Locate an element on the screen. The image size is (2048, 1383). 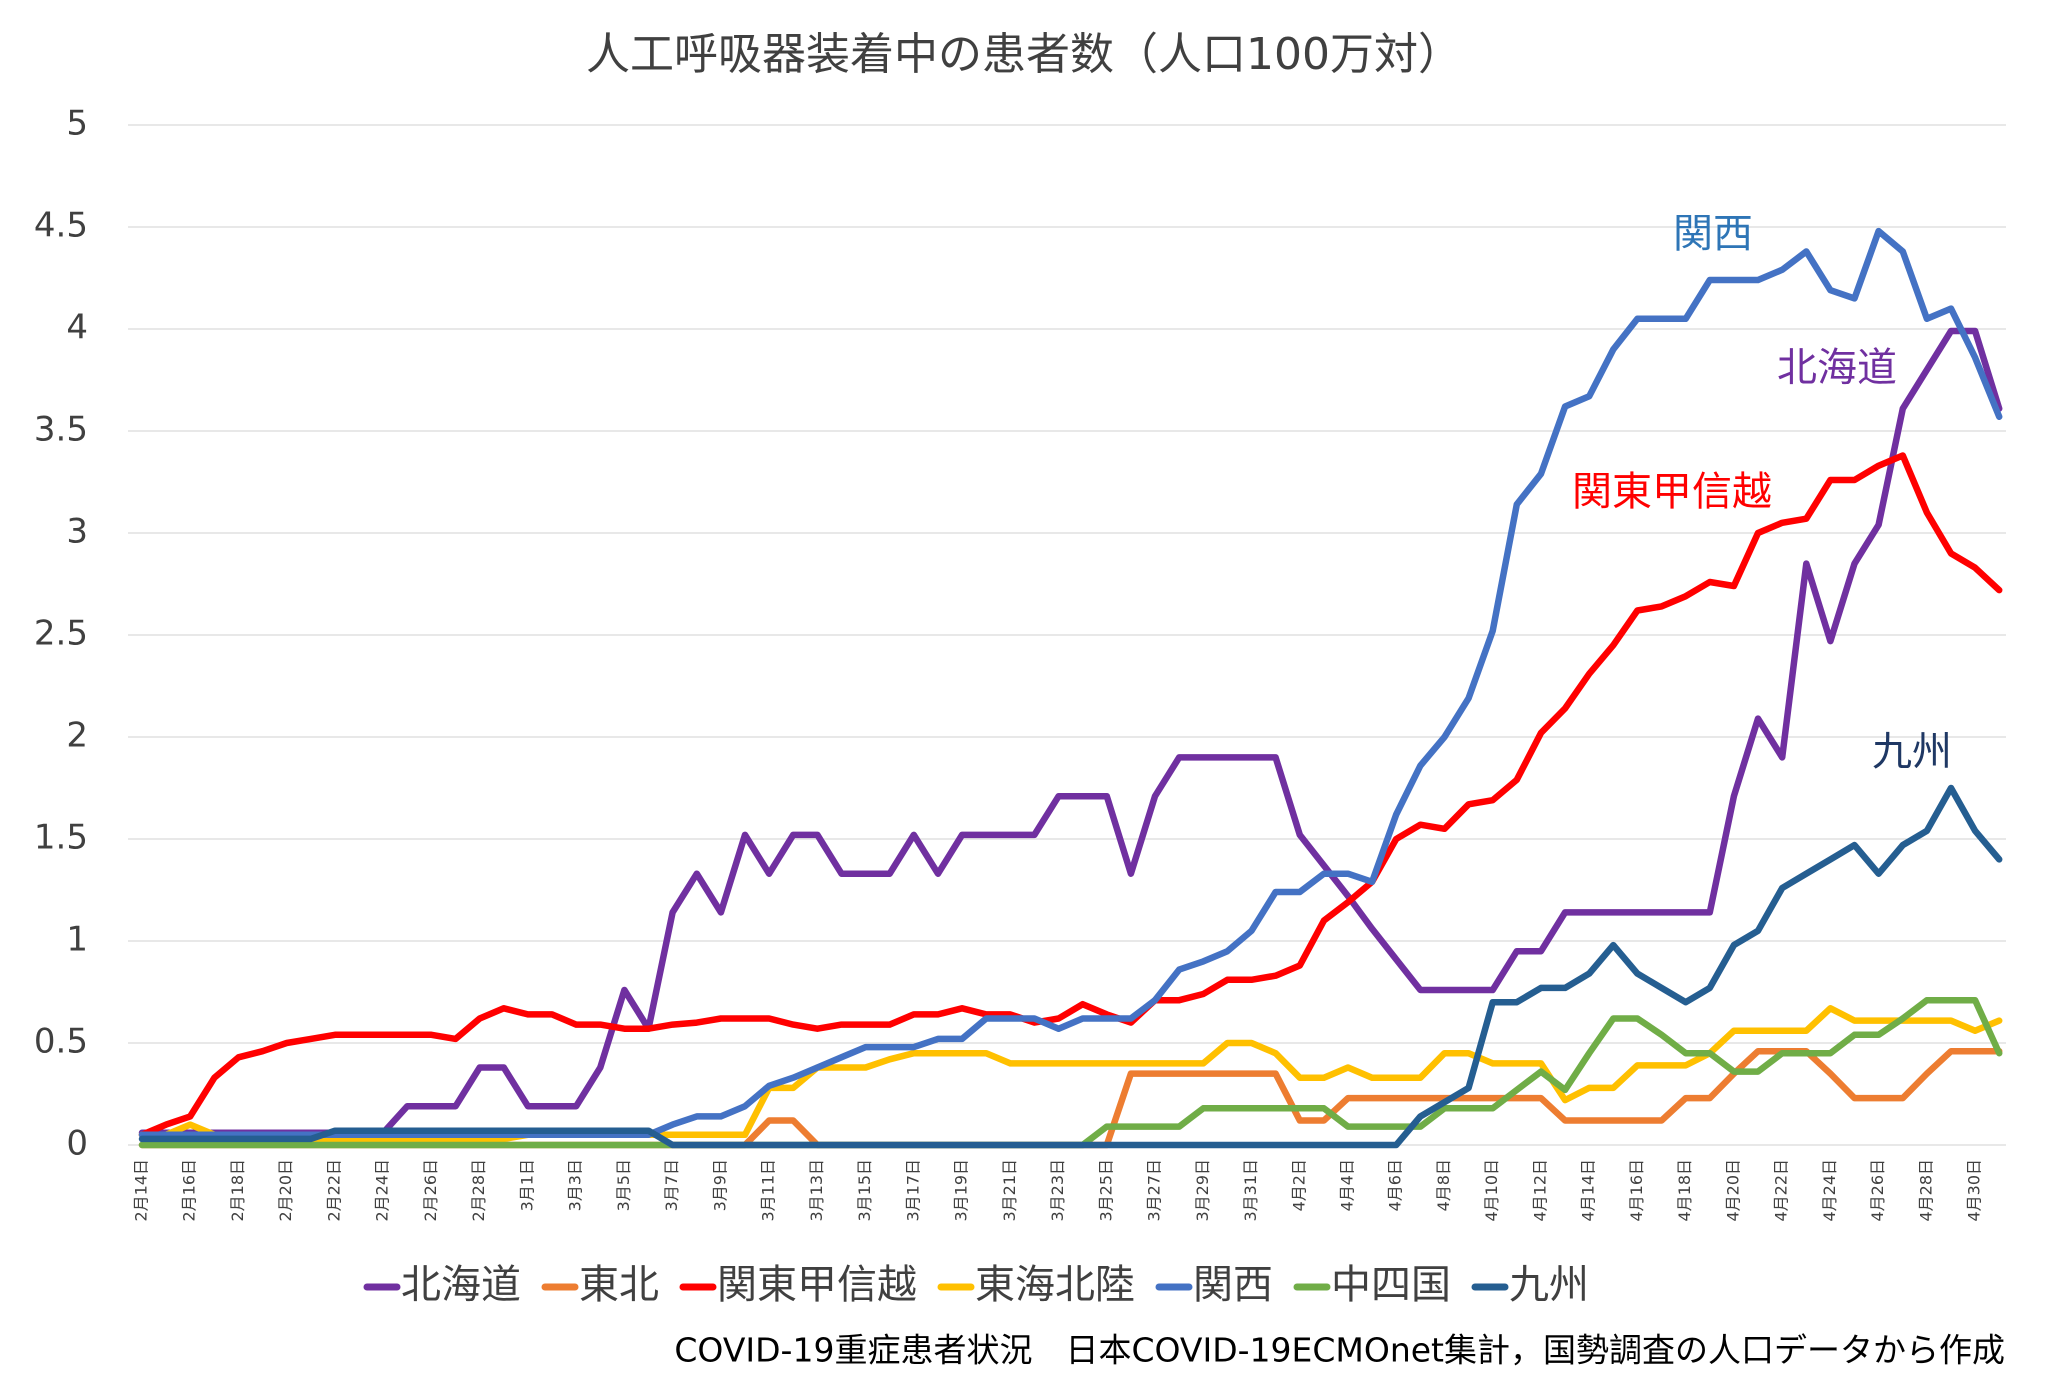
legend-label: 関東甲信越 is located at coordinates (817, 1285).